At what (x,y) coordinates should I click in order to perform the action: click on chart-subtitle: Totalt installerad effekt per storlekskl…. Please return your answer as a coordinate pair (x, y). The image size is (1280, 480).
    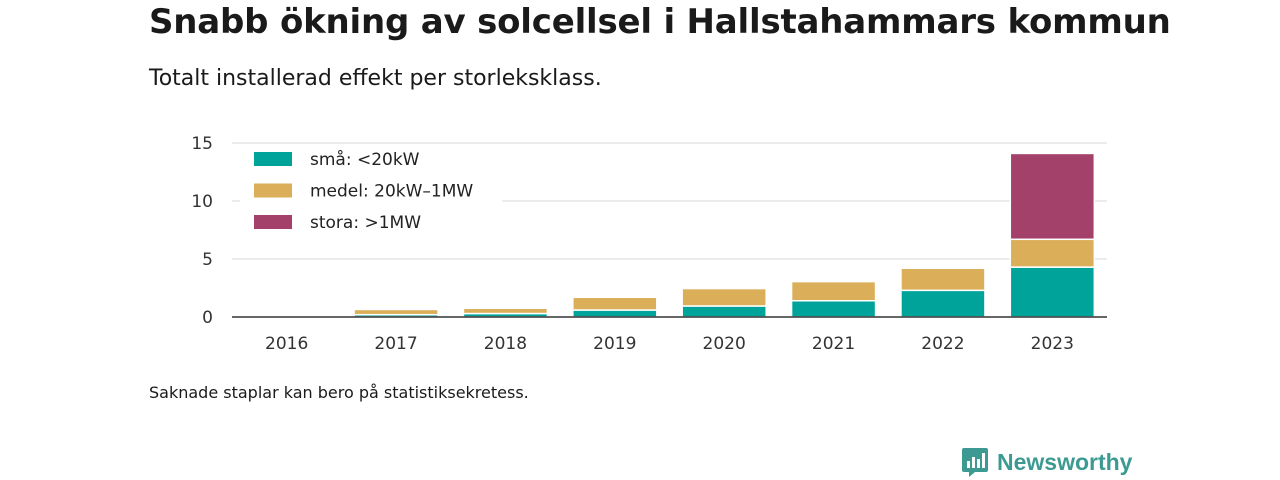
    Looking at the image, I should click on (375, 78).